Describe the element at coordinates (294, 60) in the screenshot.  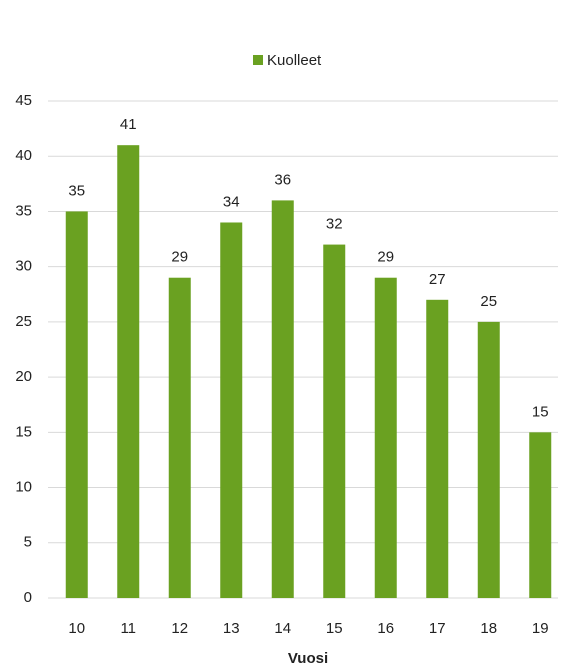
I see `legend-label: Kuolleet` at that location.